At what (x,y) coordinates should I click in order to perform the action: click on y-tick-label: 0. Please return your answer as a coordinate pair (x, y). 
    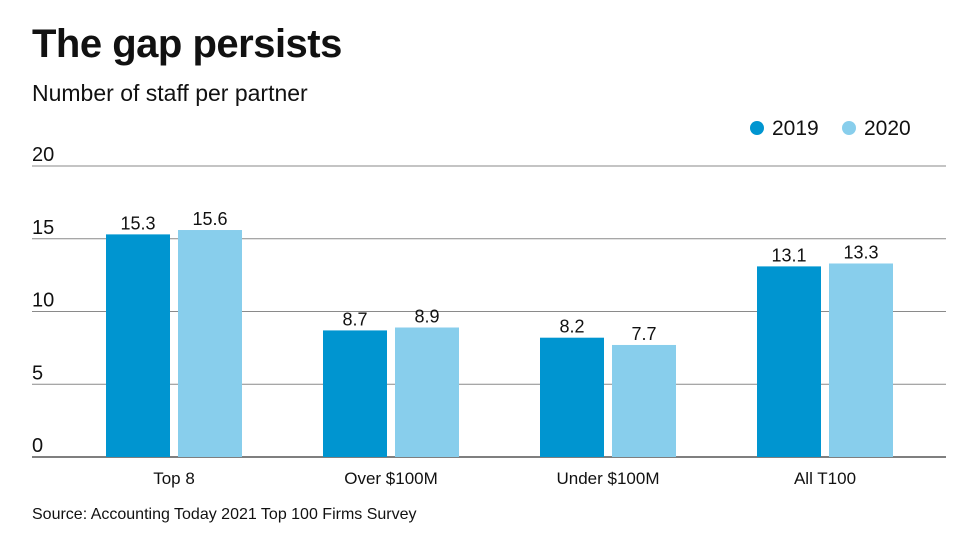
    Looking at the image, I should click on (37, 446).